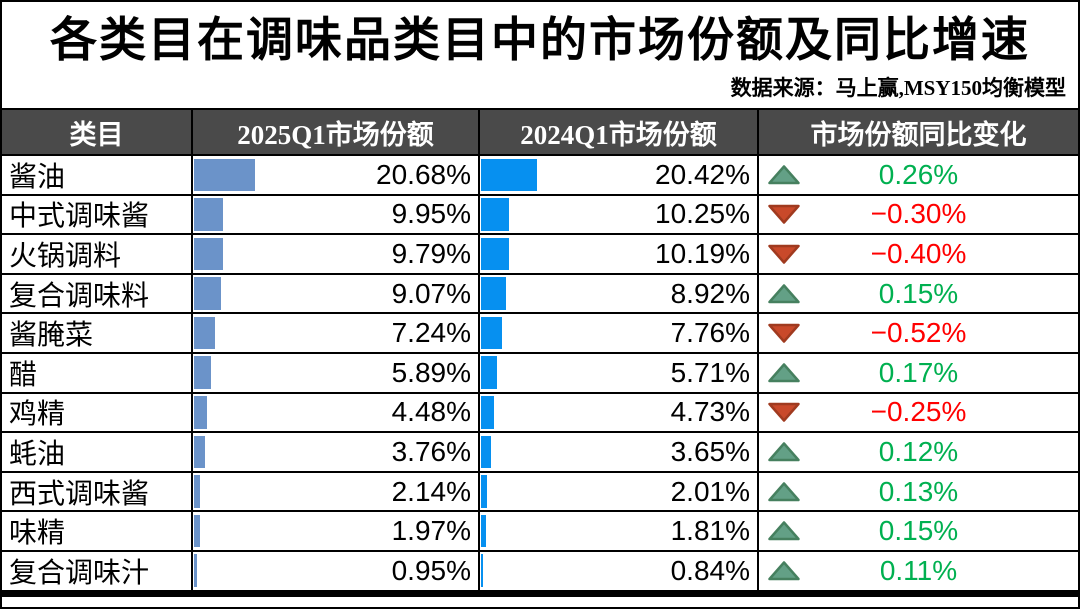 This screenshot has width=1080, height=609. What do you see at coordinates (710, 293) in the screenshot?
I see `share-2024-value: 8.92%` at bounding box center [710, 293].